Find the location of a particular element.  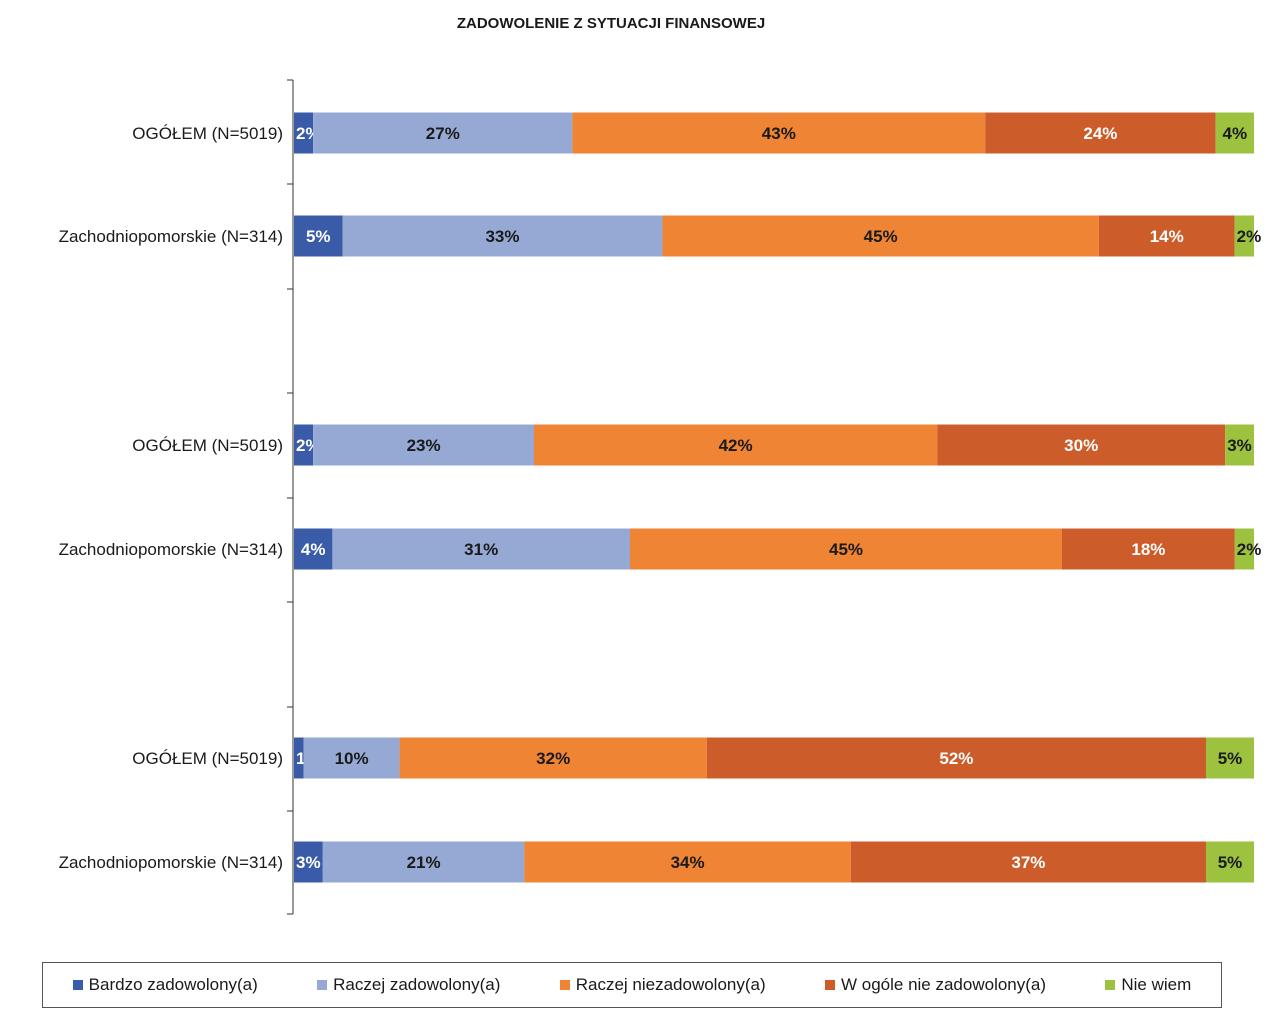

legend-label: Bardzo zadowolony(a) is located at coordinates (173, 984).